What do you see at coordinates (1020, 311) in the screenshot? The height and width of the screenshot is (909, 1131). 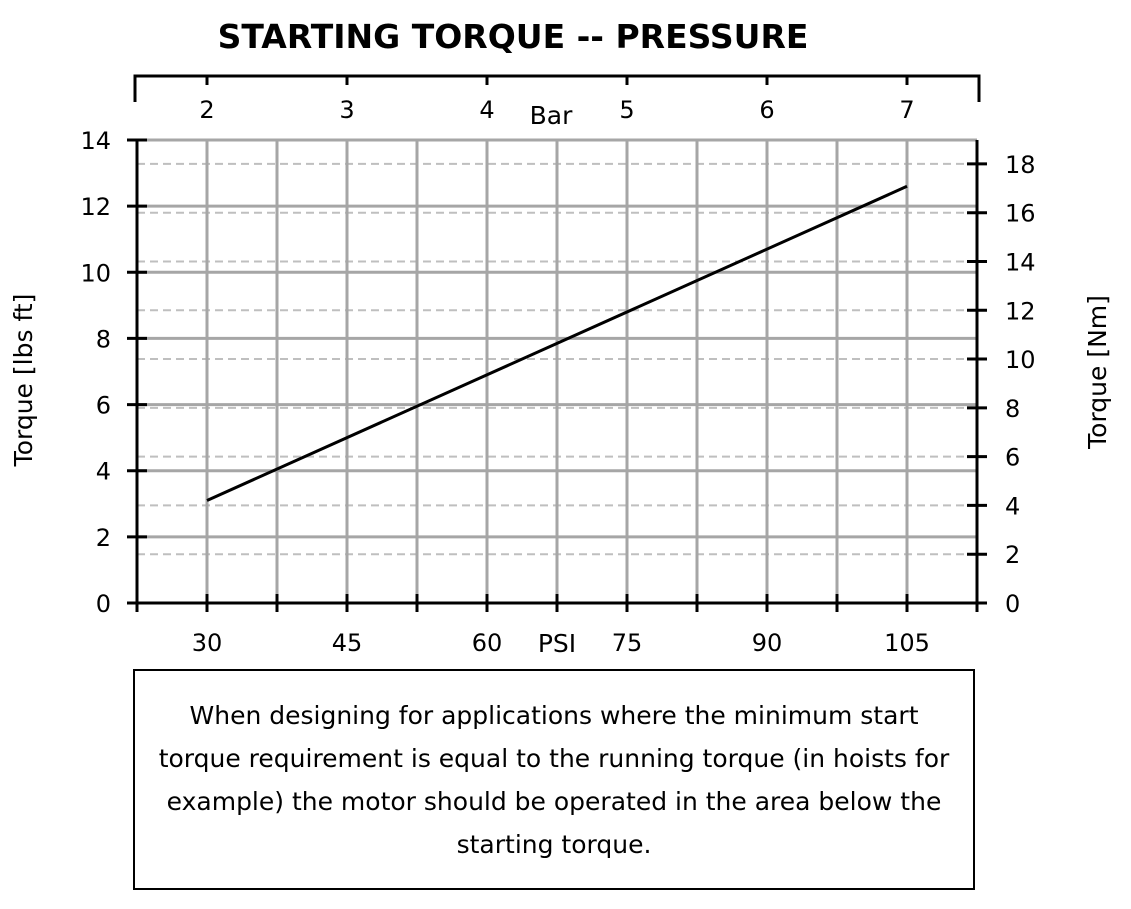 I see `y2-tick-label: 12` at bounding box center [1020, 311].